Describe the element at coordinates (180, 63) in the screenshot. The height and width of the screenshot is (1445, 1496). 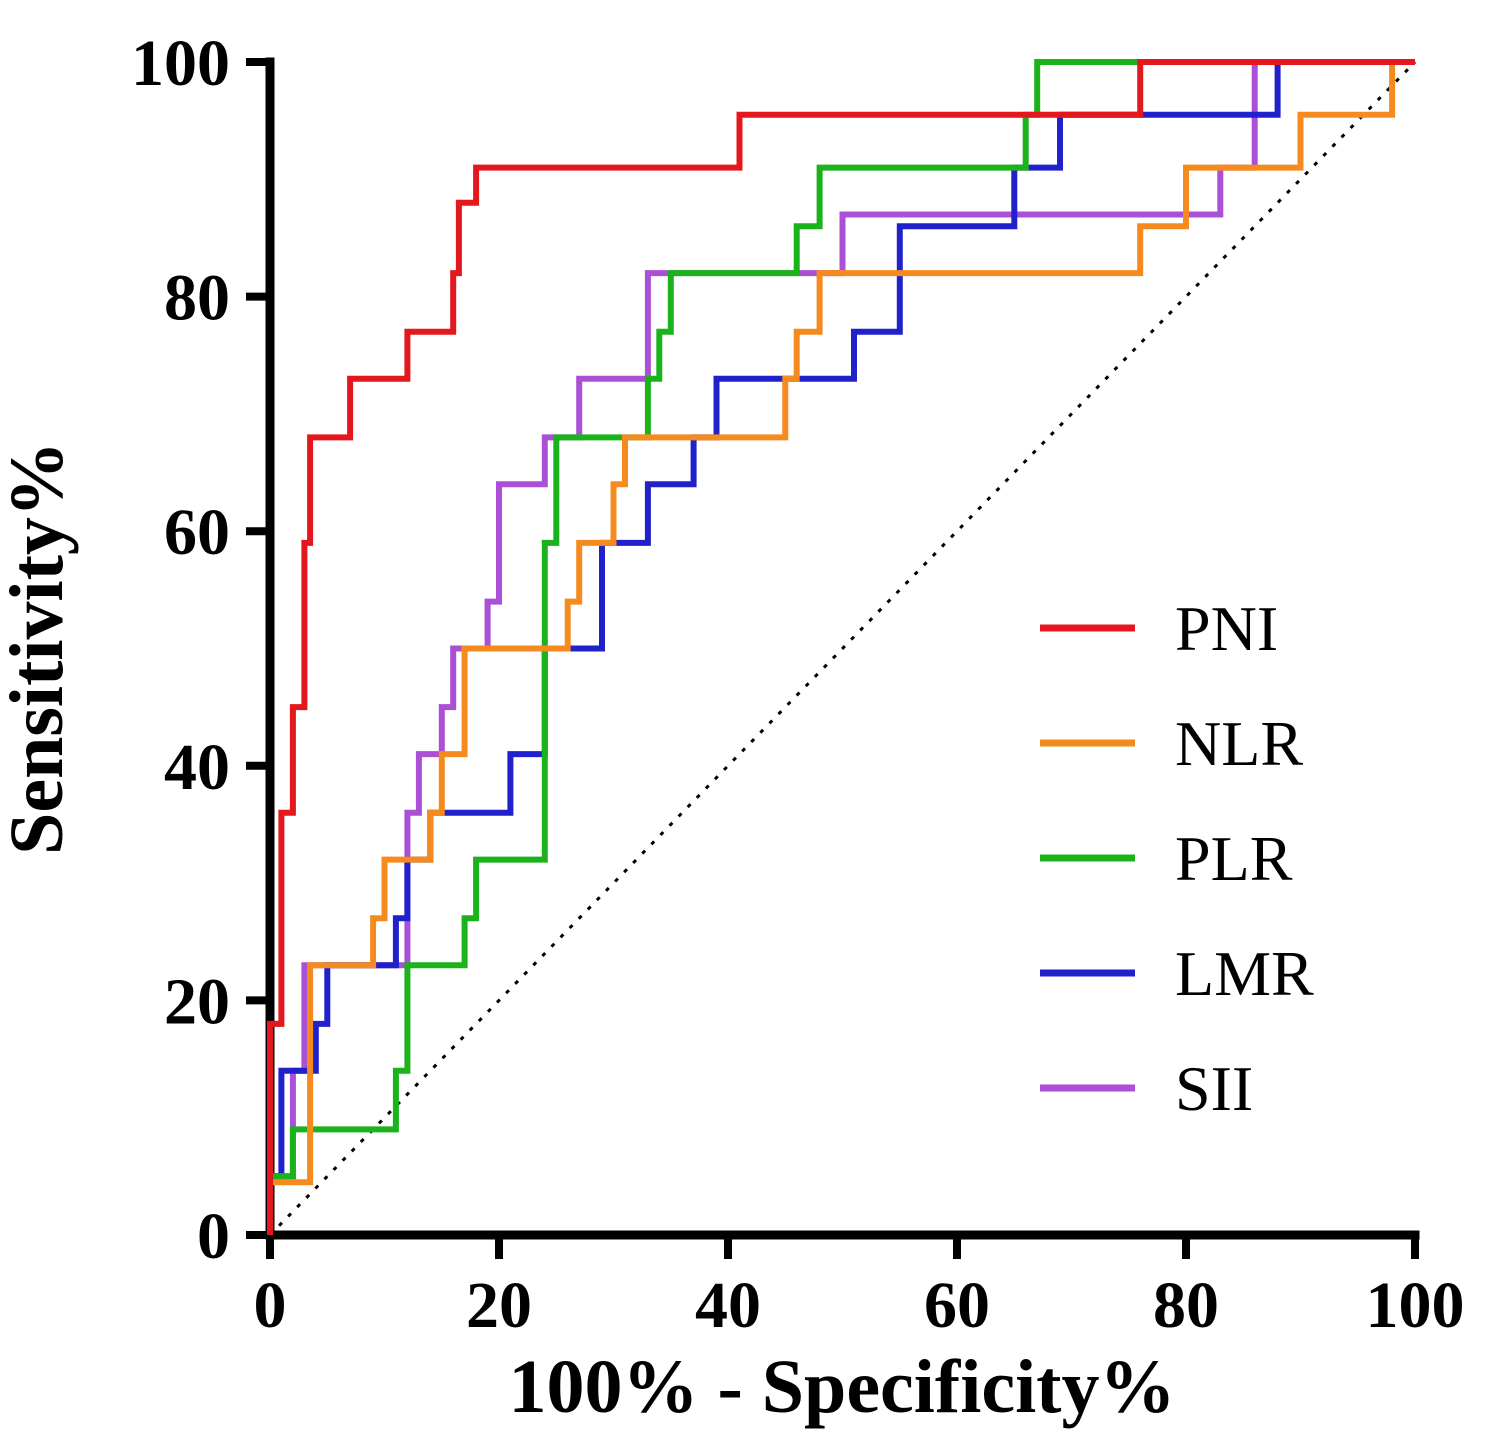
I see `y-tick-label: 100` at that location.